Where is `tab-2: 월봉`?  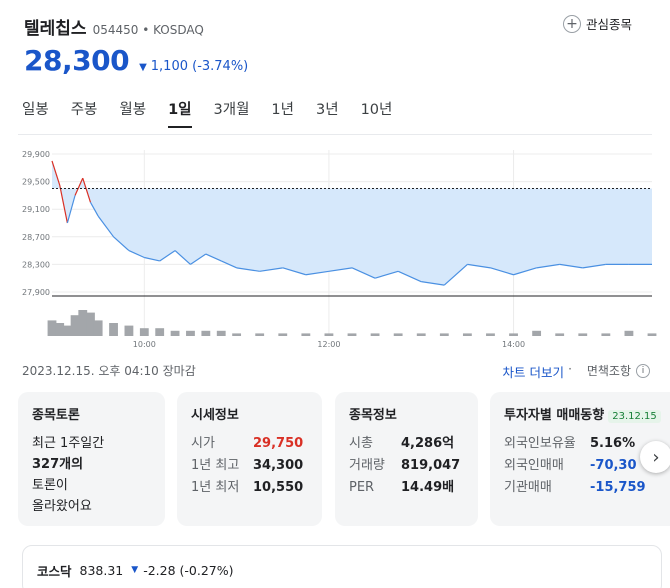
tab-2: 월봉 is located at coordinates (133, 110).